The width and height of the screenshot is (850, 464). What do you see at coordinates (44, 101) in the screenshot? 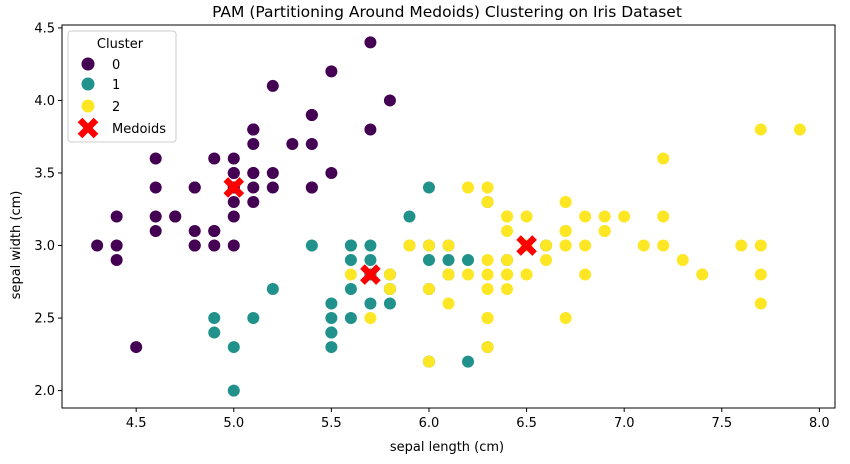
I see `y-tick-label: 4.0` at bounding box center [44, 101].